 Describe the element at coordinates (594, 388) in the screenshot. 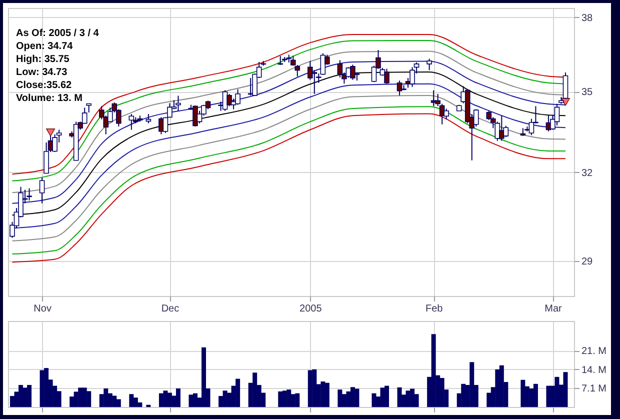

I see `y-tick-label: 7.1 M` at that location.